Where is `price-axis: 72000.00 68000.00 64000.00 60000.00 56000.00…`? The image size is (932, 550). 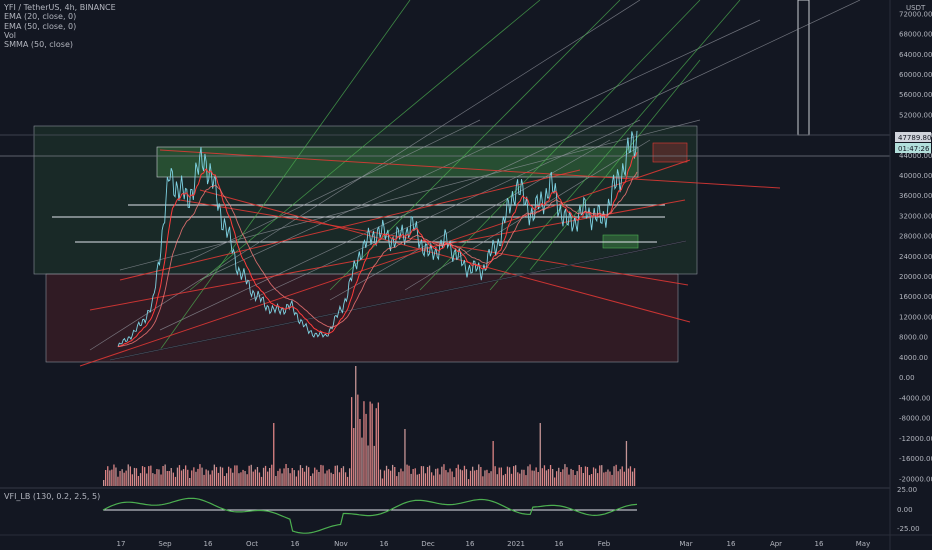 price-axis: 72000.00 68000.00 64000.00 60000.00 56000.00… is located at coordinates (915, 246).